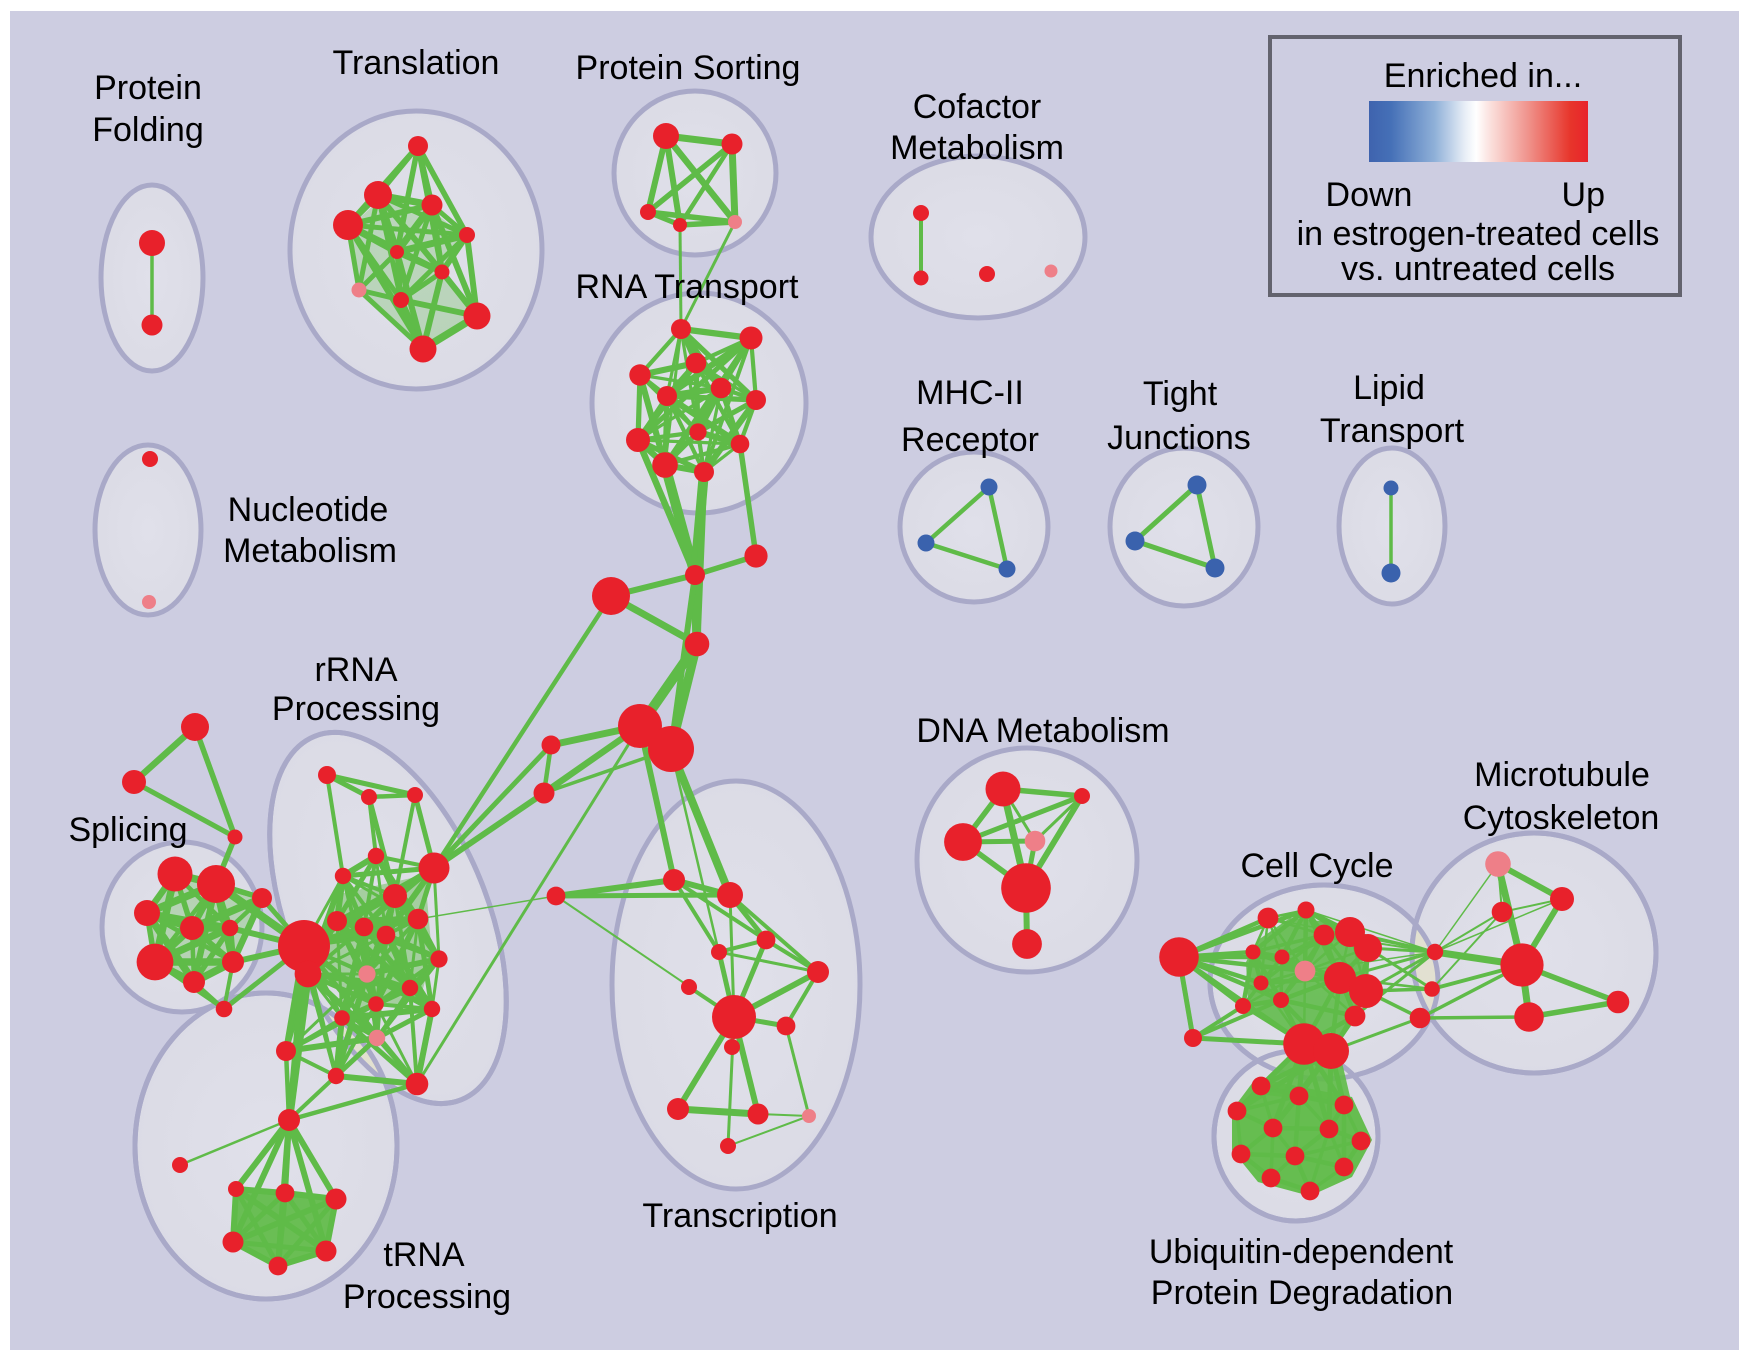 The height and width of the screenshot is (1360, 1750). What do you see at coordinates (1369, 195) in the screenshot?
I see `svg-text: Down` at bounding box center [1369, 195].